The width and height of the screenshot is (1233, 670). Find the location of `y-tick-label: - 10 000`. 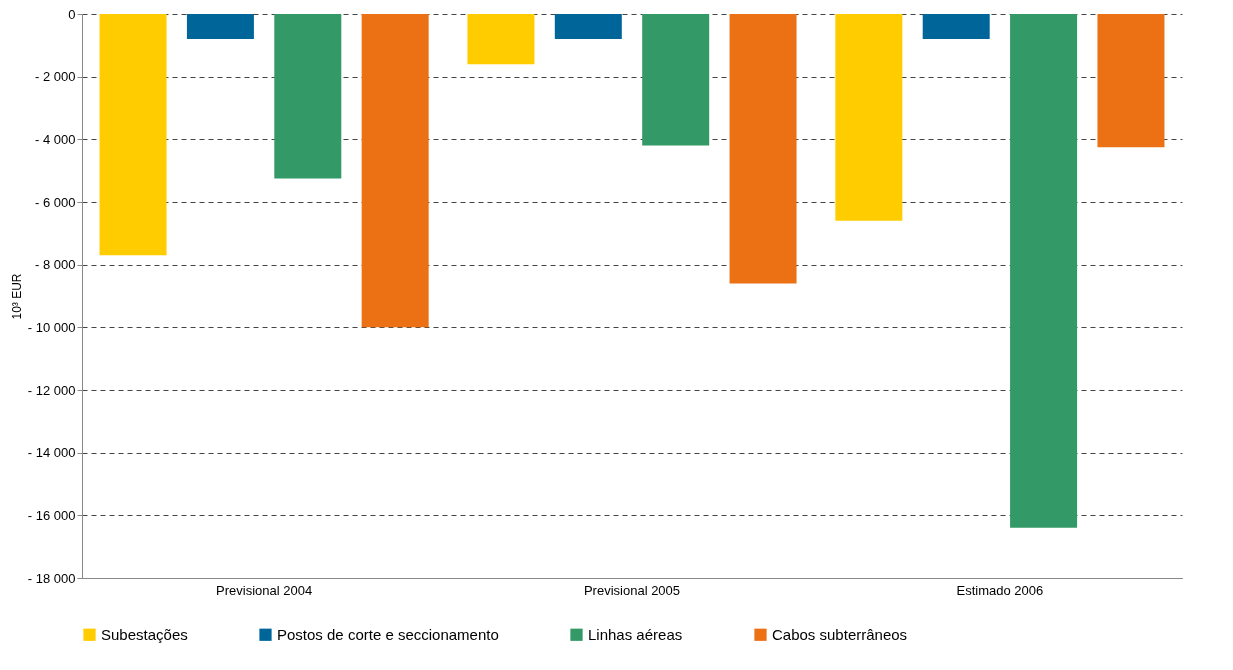

y-tick-label: - 10 000 is located at coordinates (51, 327).